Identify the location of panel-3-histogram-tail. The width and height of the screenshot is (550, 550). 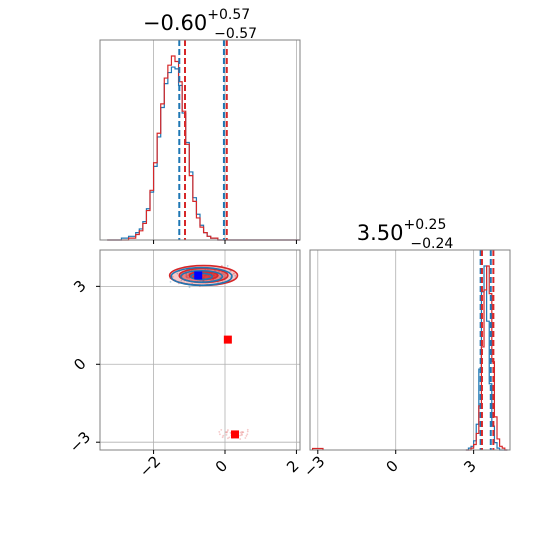
(317, 448).